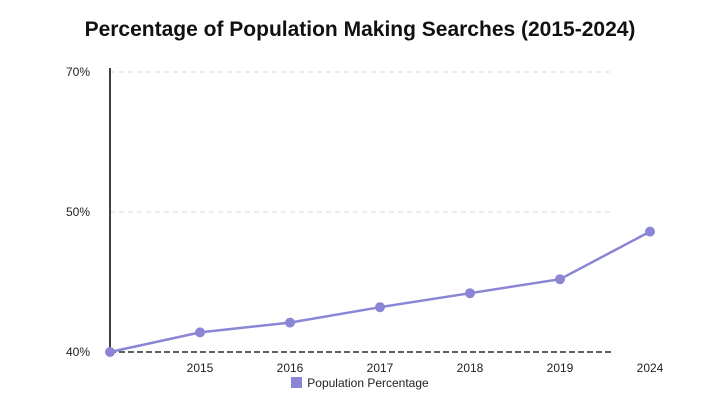  What do you see at coordinates (470, 368) in the screenshot?
I see `x-tick-label: 2018` at bounding box center [470, 368].